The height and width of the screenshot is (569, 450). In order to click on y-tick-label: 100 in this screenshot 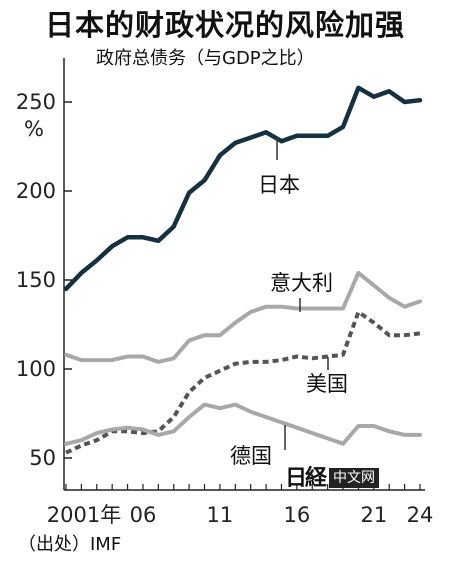, I will do `click(36, 369)`.